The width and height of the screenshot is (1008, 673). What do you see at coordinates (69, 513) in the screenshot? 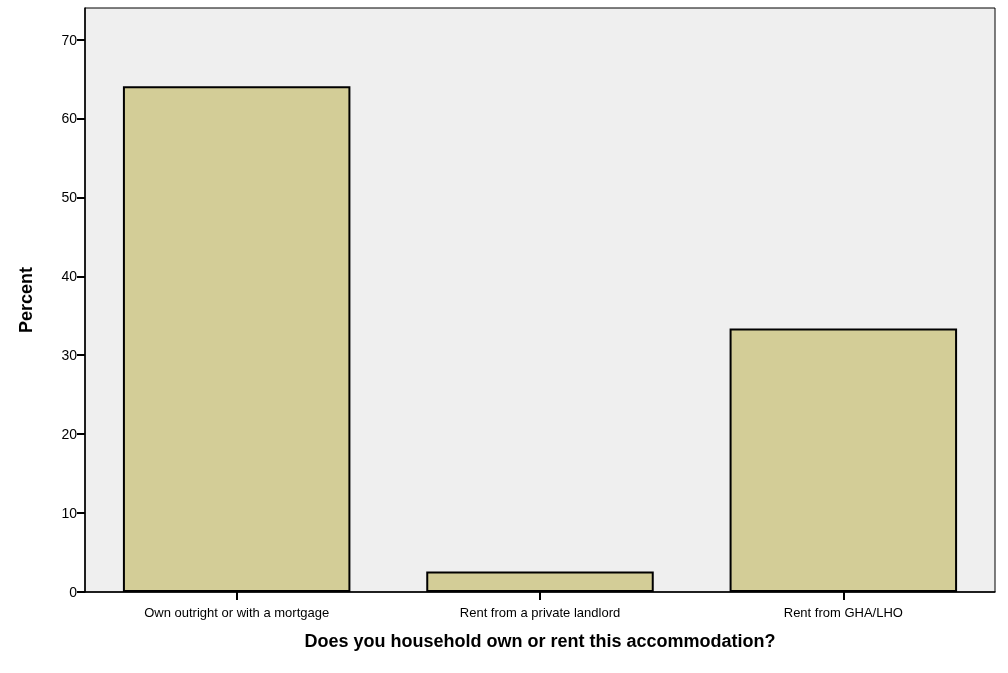
I see `y-tick-label: 10` at bounding box center [69, 513].